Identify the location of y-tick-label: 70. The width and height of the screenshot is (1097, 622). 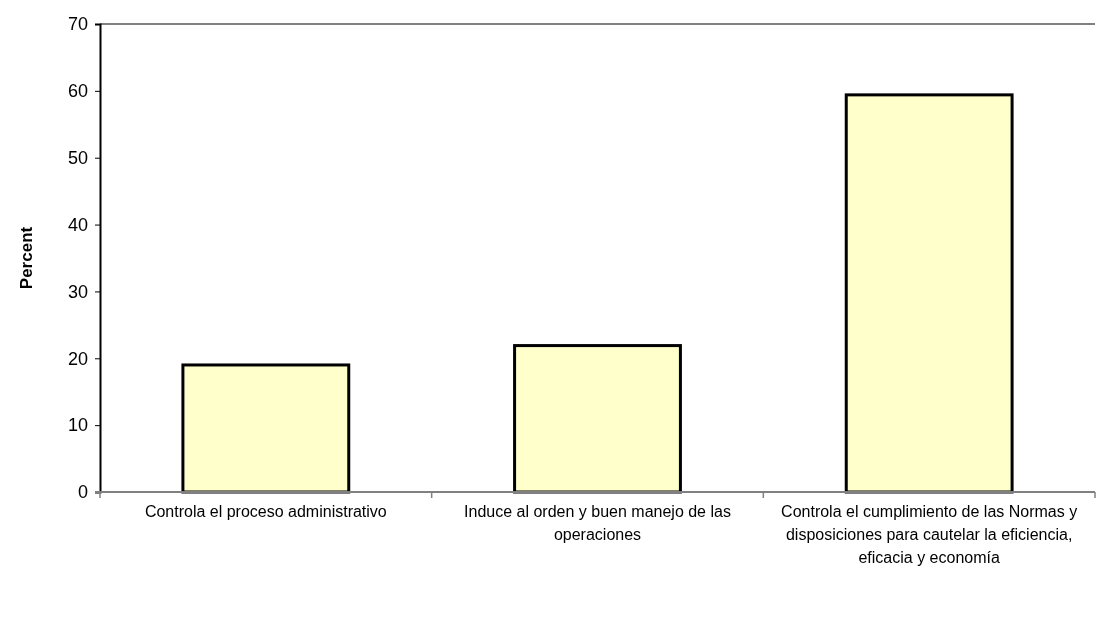
(77, 24).